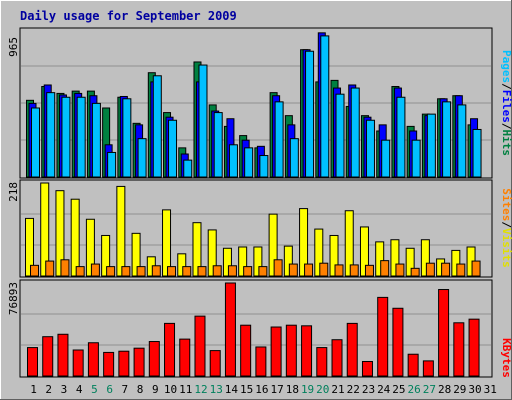 The width and height of the screenshot is (512, 400). Describe the element at coordinates (140, 389) in the screenshot. I see `day-label-8: 8` at that location.